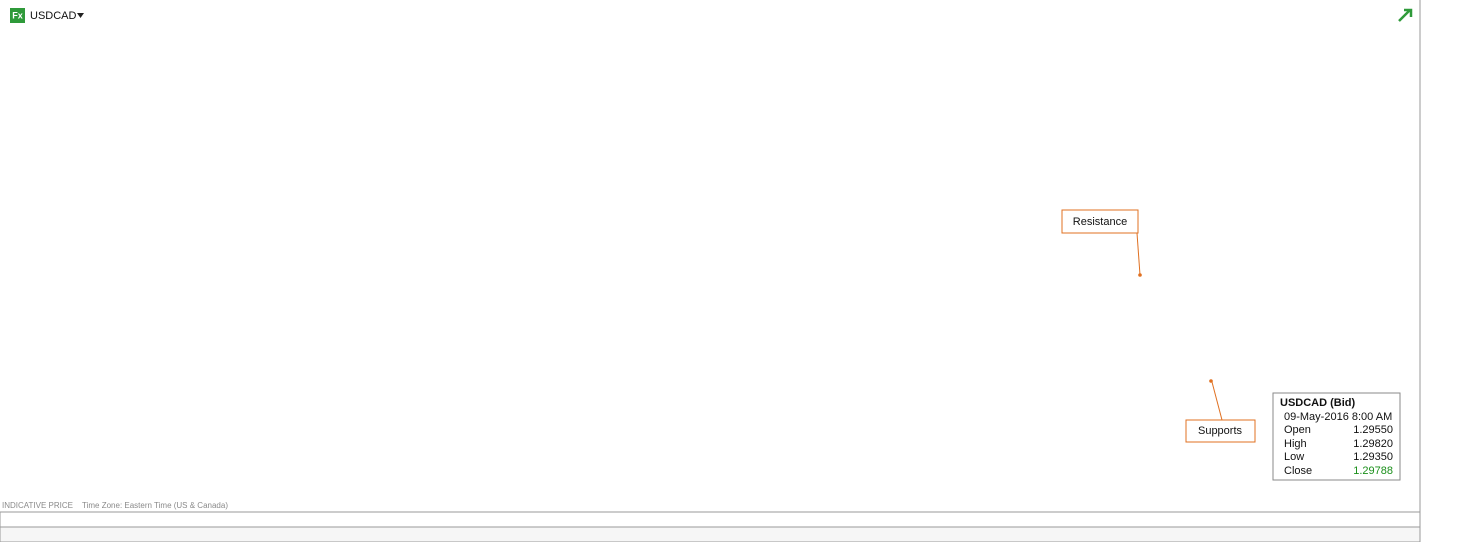 This screenshot has height=542, width=1476. I want to click on info-label: Low, so click(1294, 457).